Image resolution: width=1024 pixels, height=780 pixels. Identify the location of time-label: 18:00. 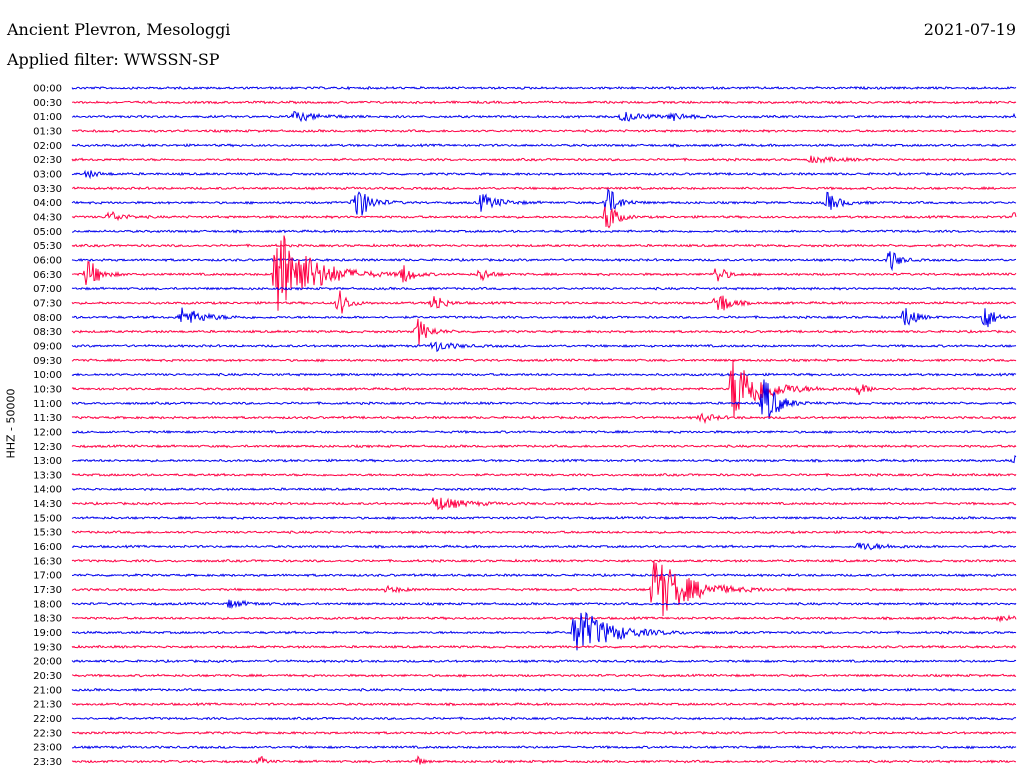
(47, 604).